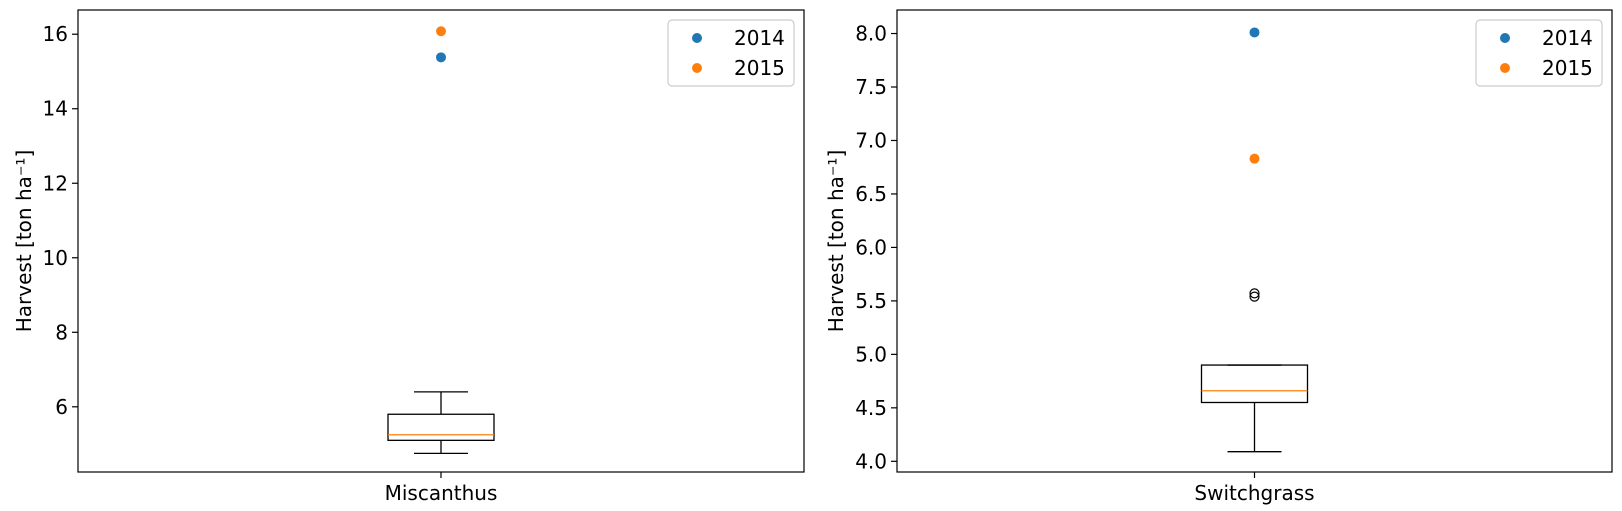  Describe the element at coordinates (55, 258) in the screenshot. I see `y-tick-label: 10` at that location.